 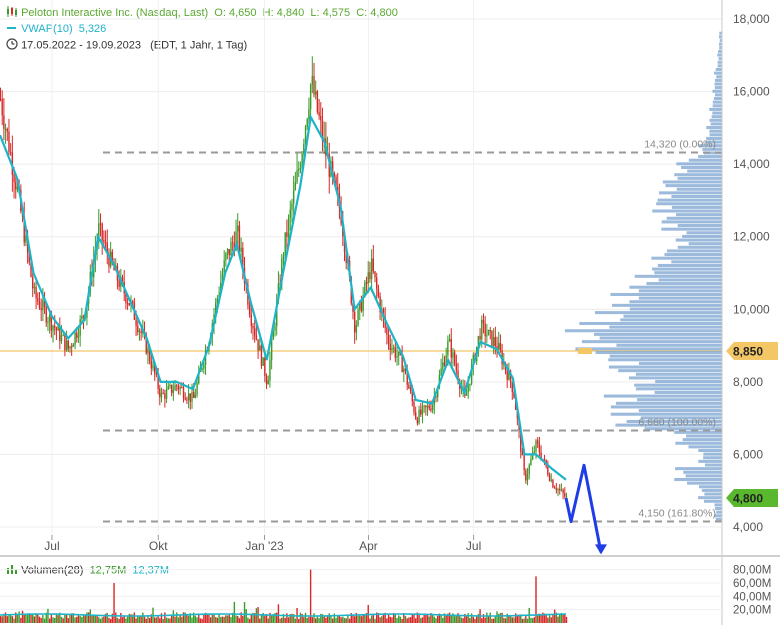 I want to click on volume-tick-label: 40,00M, so click(x=752, y=597).